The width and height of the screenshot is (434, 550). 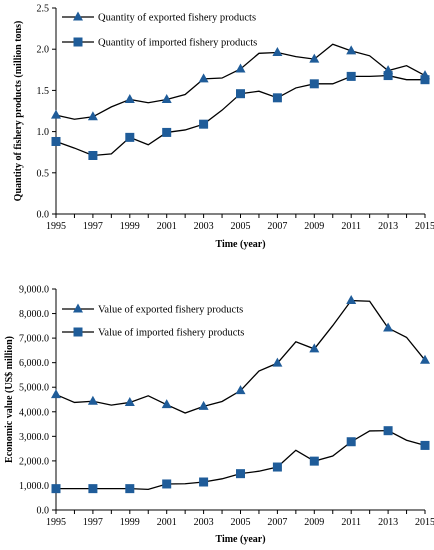 What do you see at coordinates (9, 399) in the screenshot?
I see `y-axis-title: Economic value (US$ million)` at bounding box center [9, 399].